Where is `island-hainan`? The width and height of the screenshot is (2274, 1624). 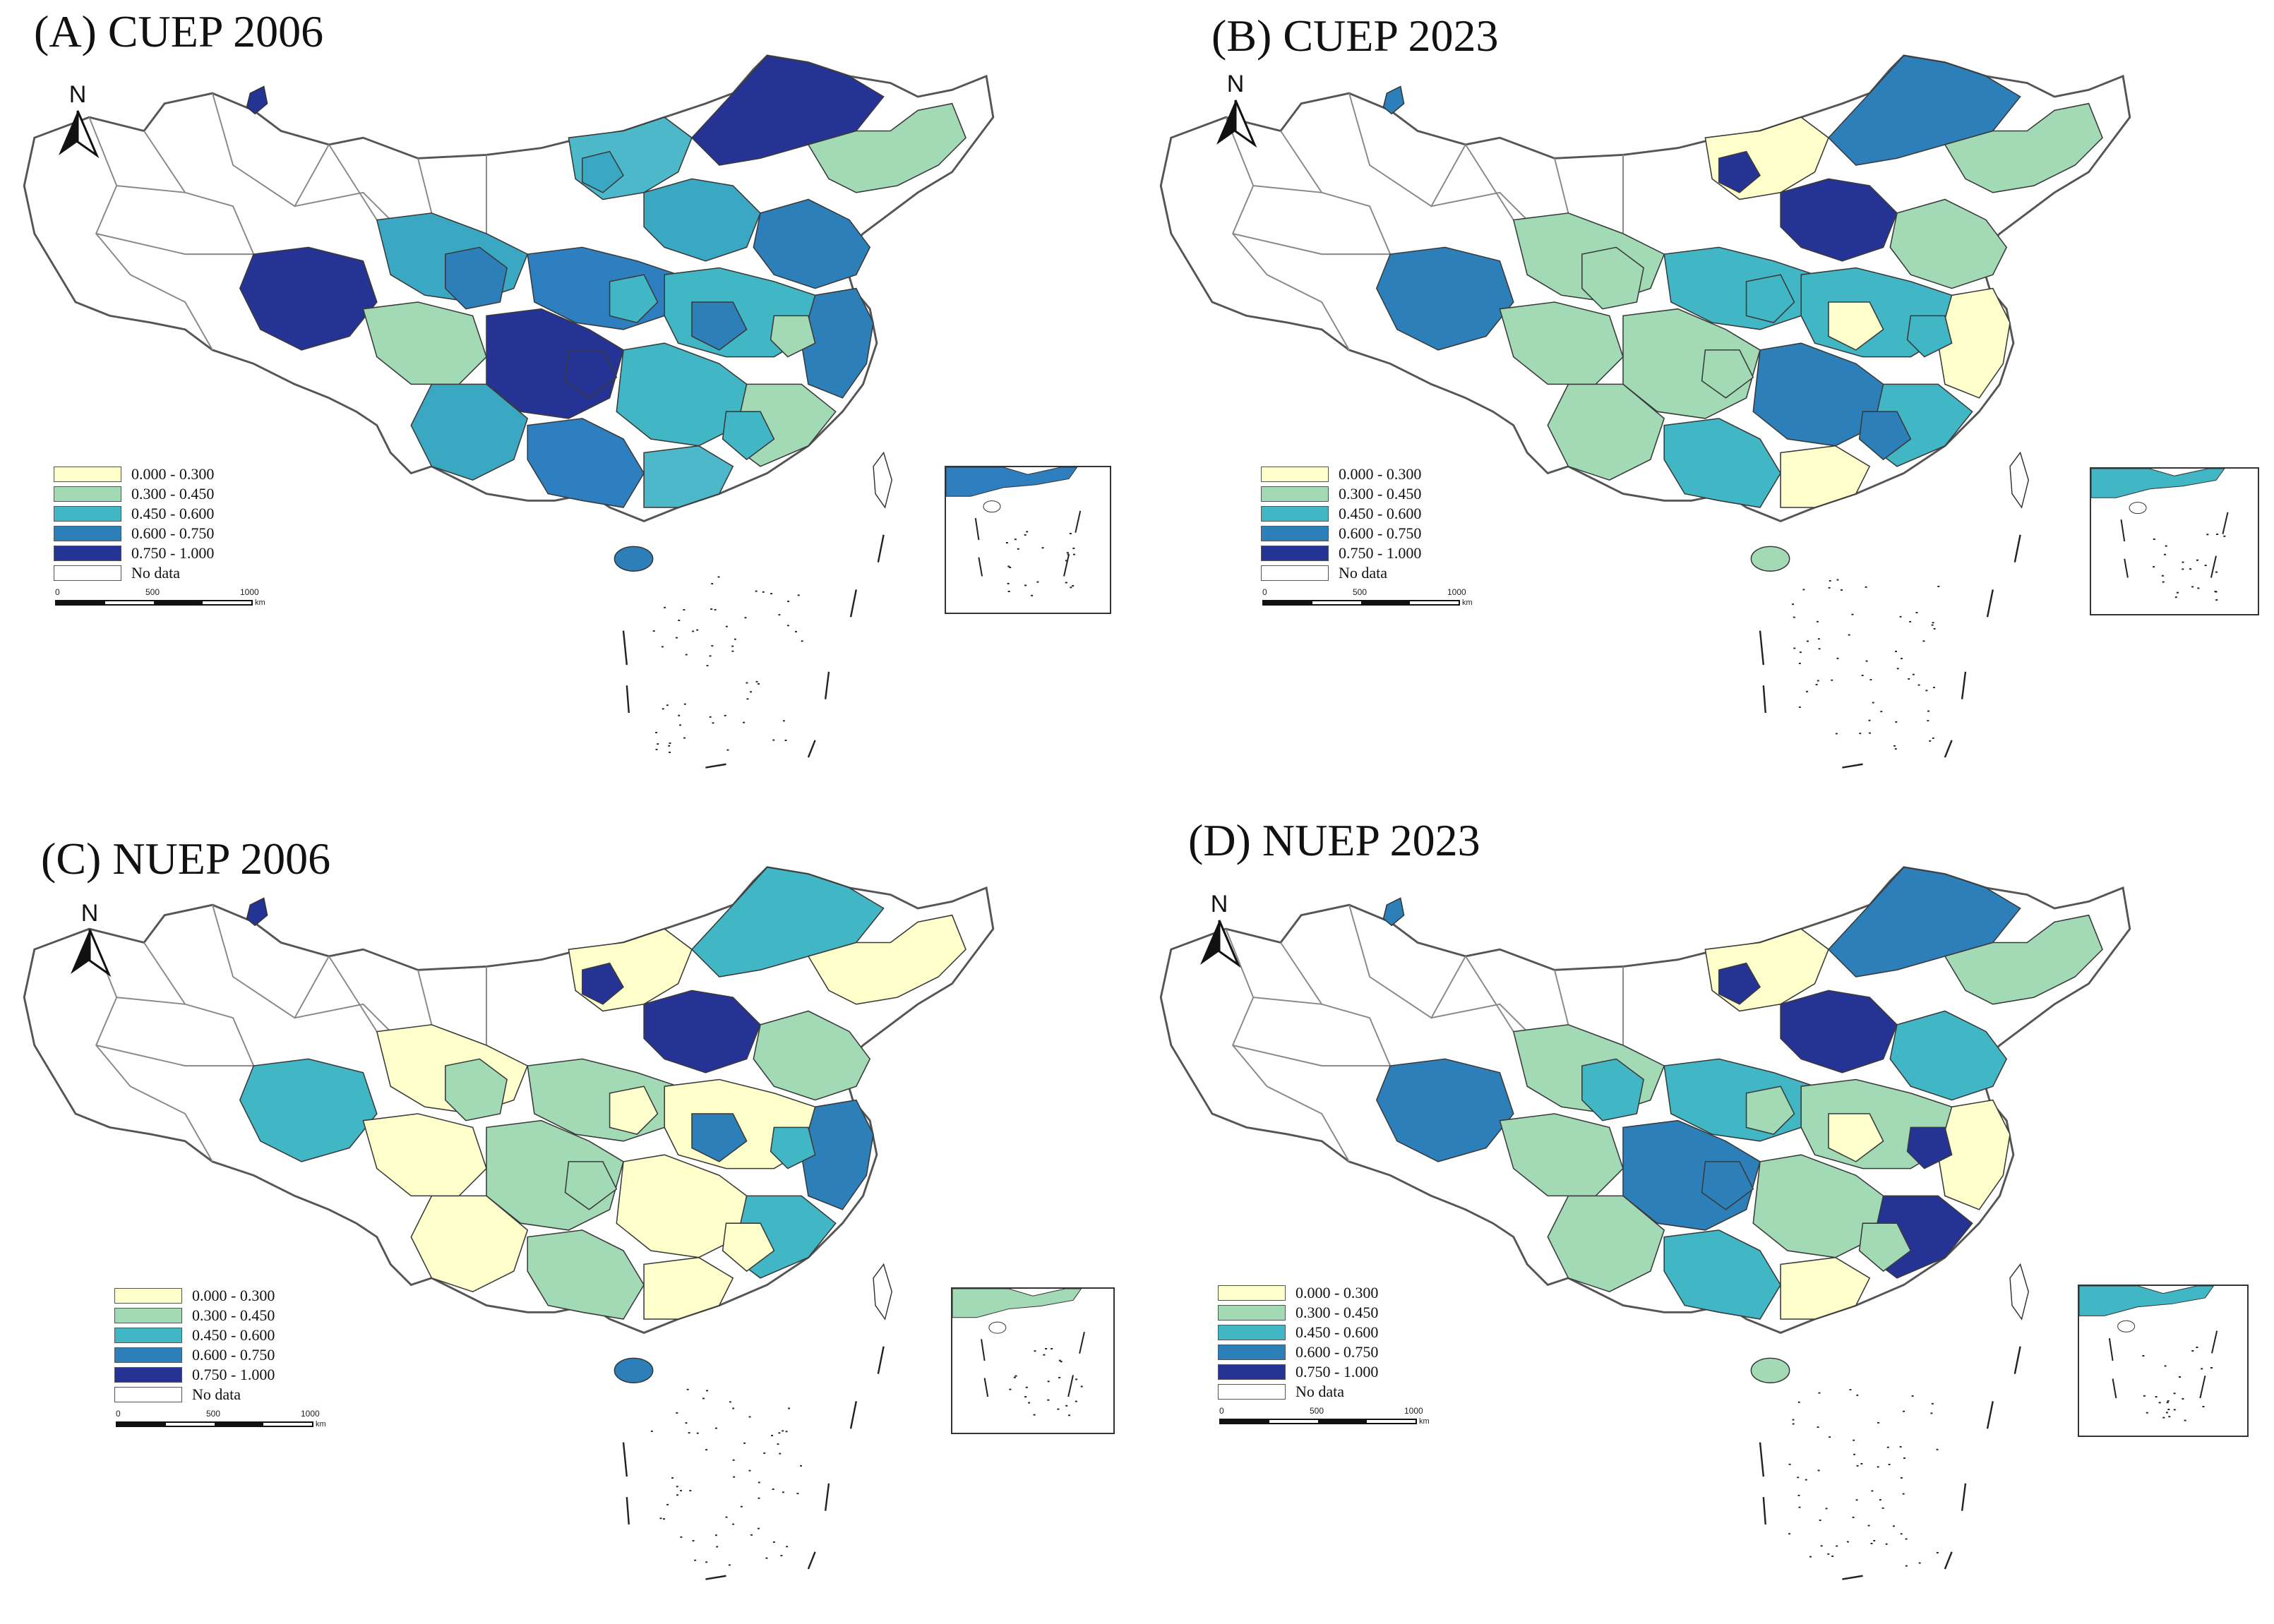 island-hainan is located at coordinates (1770, 559).